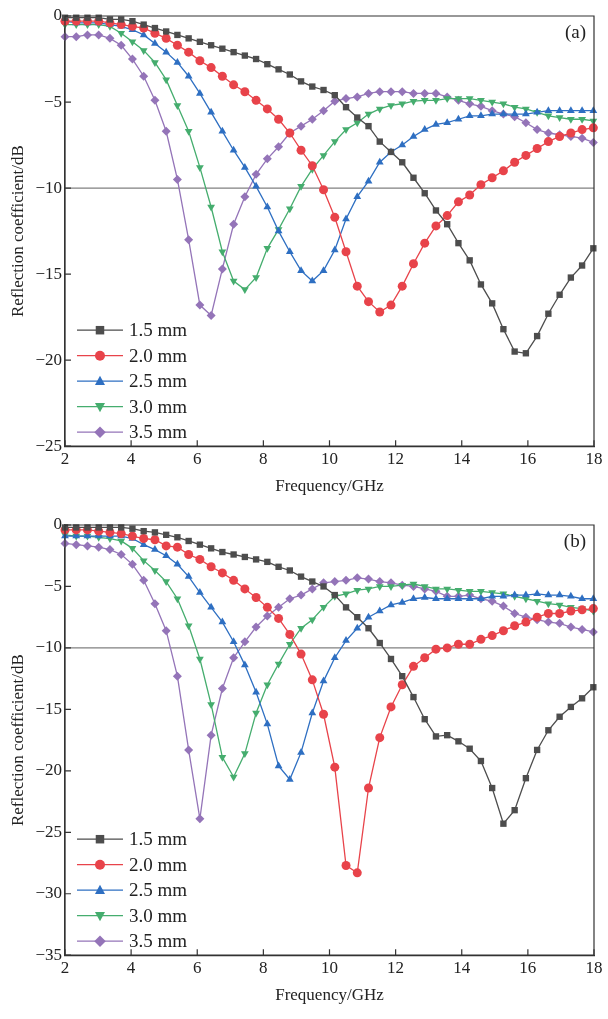 This screenshot has width=608, height=1019. What do you see at coordinates (48, 954) in the screenshot?
I see `y-tick-label: −35` at bounding box center [48, 954].